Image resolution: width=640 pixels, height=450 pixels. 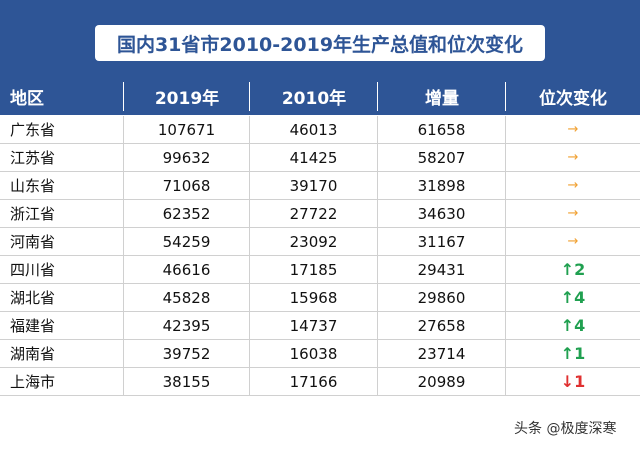 I want to click on table-row: 浙江省 62352 27722 34630 →, so click(x=320, y=214).